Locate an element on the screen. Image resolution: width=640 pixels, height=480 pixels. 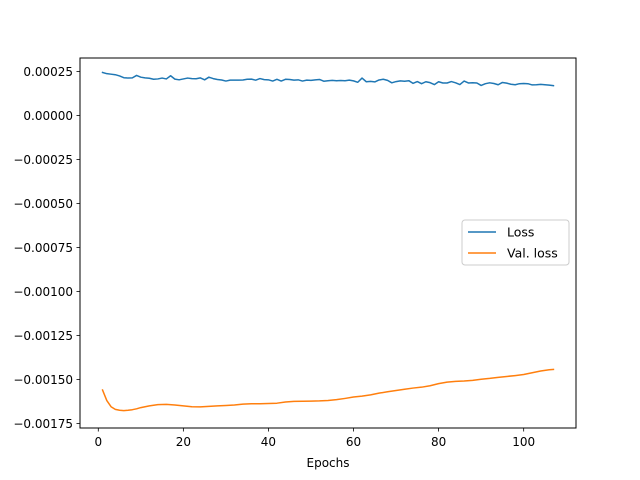
x-tick-label: 40 is located at coordinates (268, 442).